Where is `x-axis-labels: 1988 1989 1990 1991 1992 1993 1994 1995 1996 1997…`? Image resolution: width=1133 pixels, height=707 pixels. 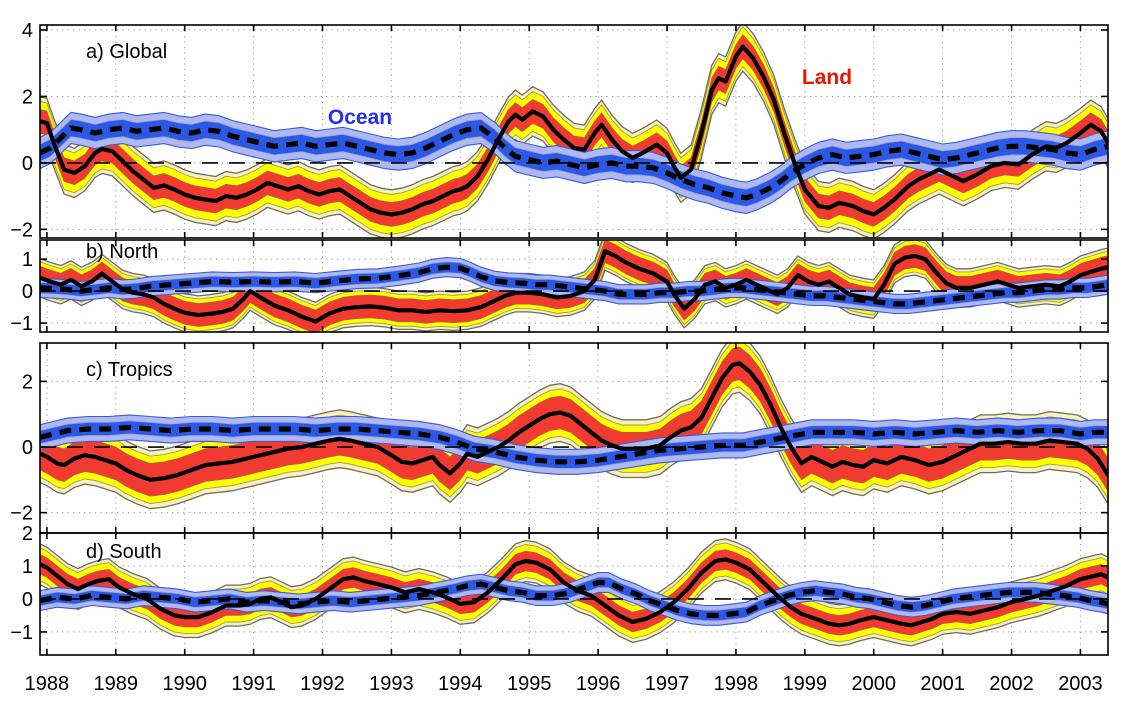
x-axis-labels: 1988 1989 1990 1991 1992 1993 1994 1995 1996 1997… is located at coordinates (564, 684).